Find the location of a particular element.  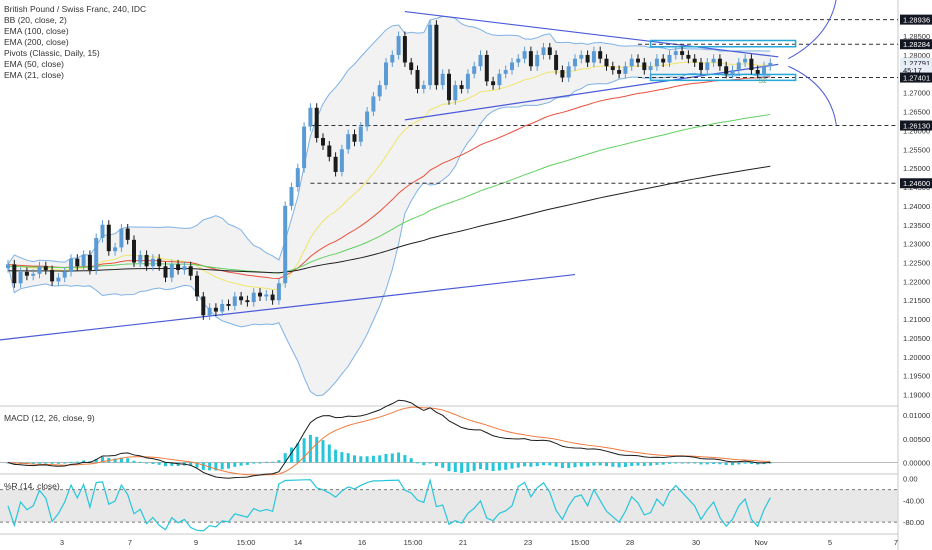

time-tick: 15:00 is located at coordinates (413, 542).